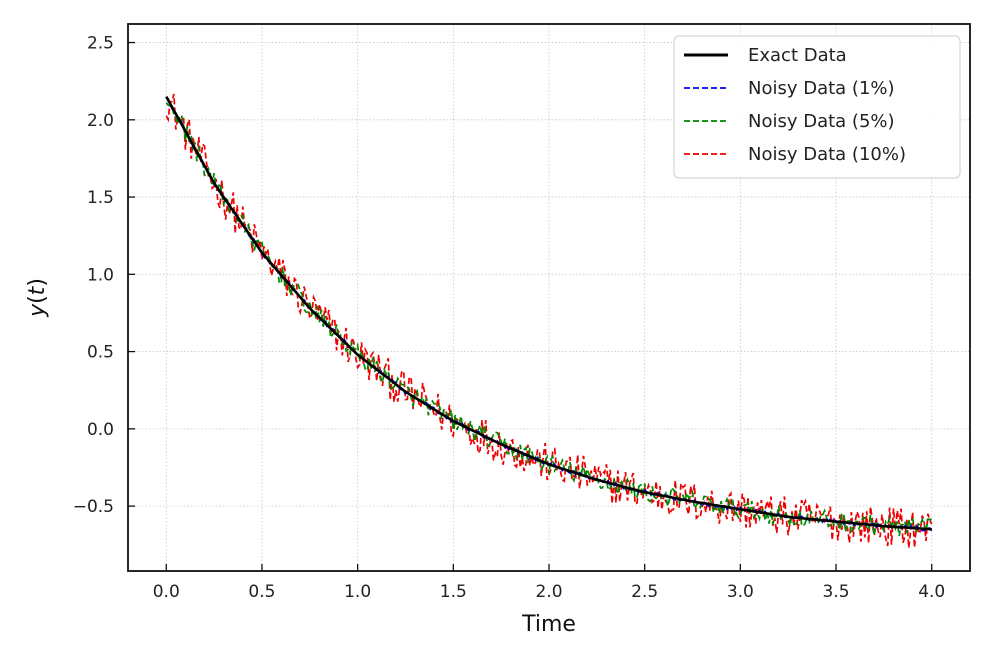 The image size is (996, 664). Describe the element at coordinates (644, 592) in the screenshot. I see `x-tick-label: 2.5` at that location.